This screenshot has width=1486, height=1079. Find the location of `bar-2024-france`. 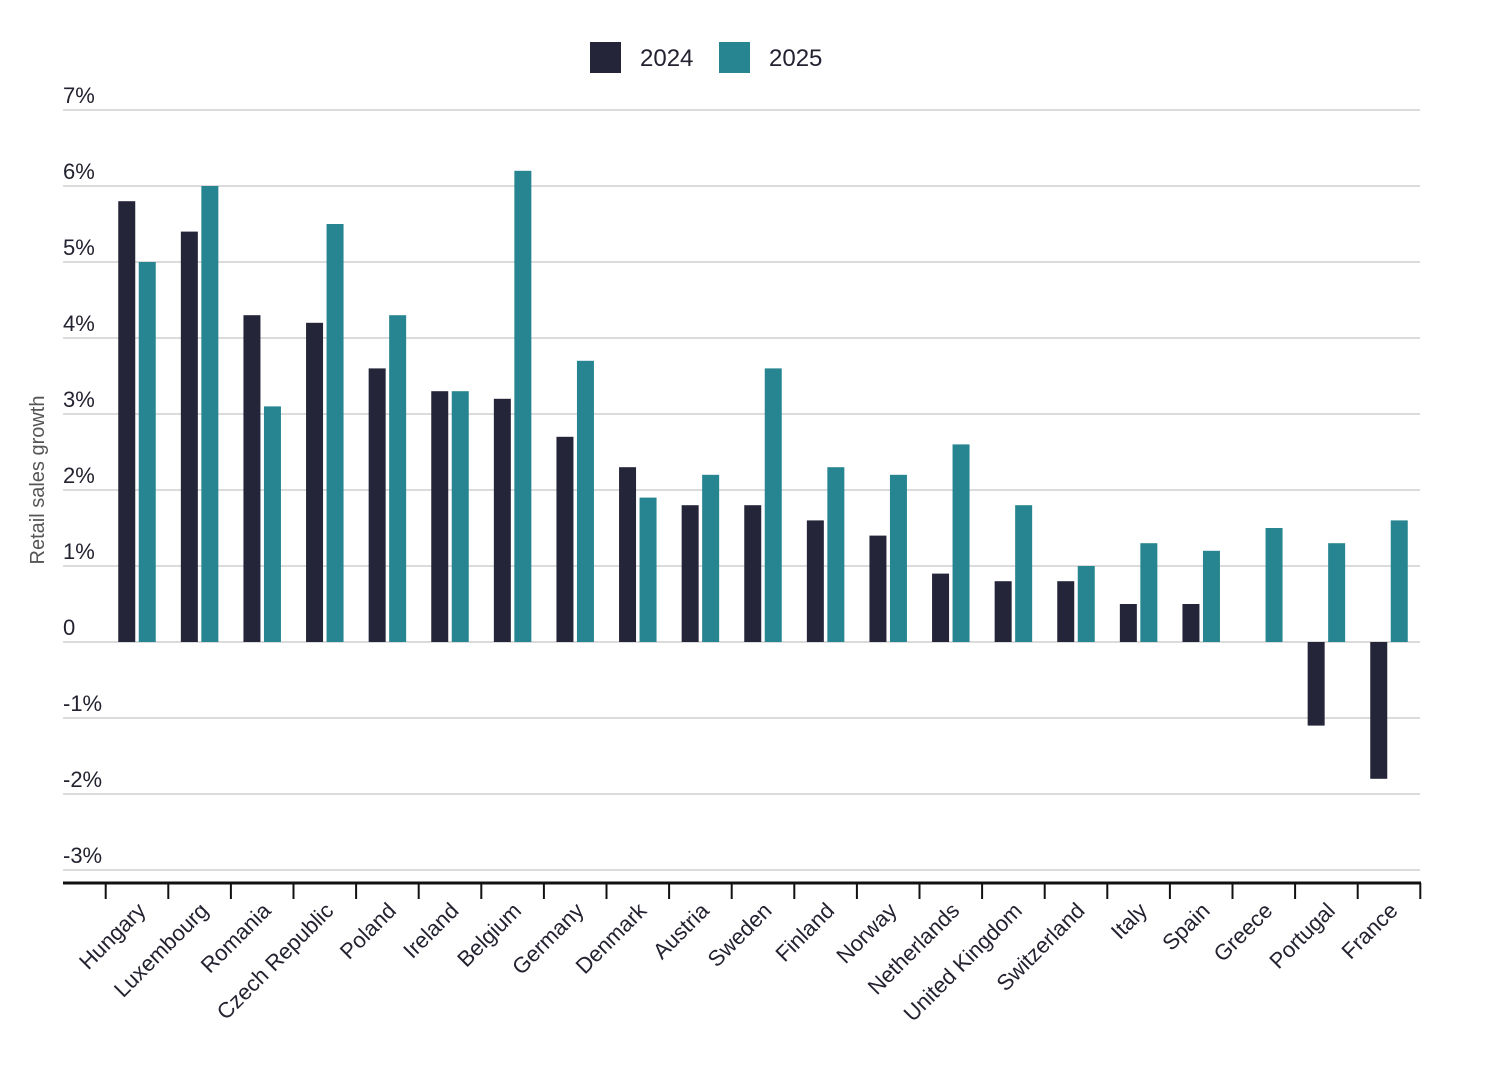

bar-2024-france is located at coordinates (1379, 710).